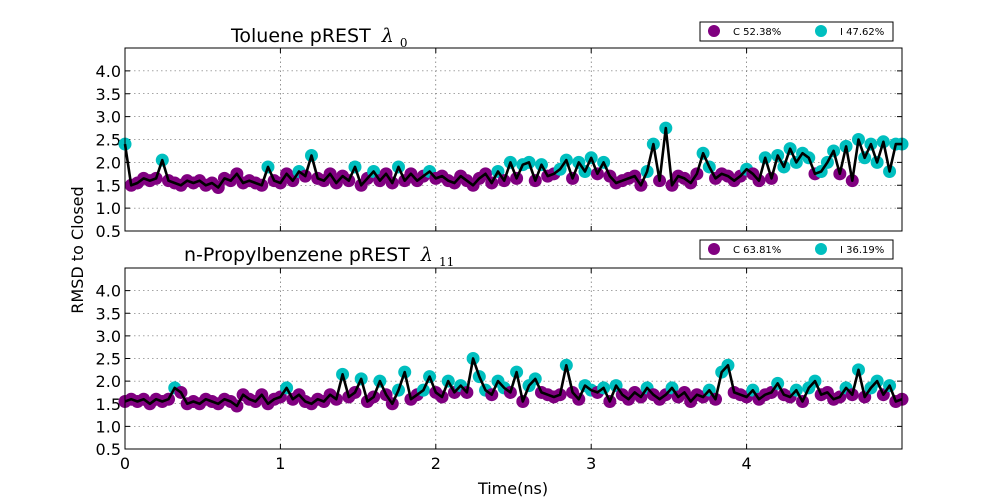  Describe the element at coordinates (319, 256) in the screenshot. I see `propylbenzene-panel-title: n-Propylbenzene pREST λ 11` at that location.